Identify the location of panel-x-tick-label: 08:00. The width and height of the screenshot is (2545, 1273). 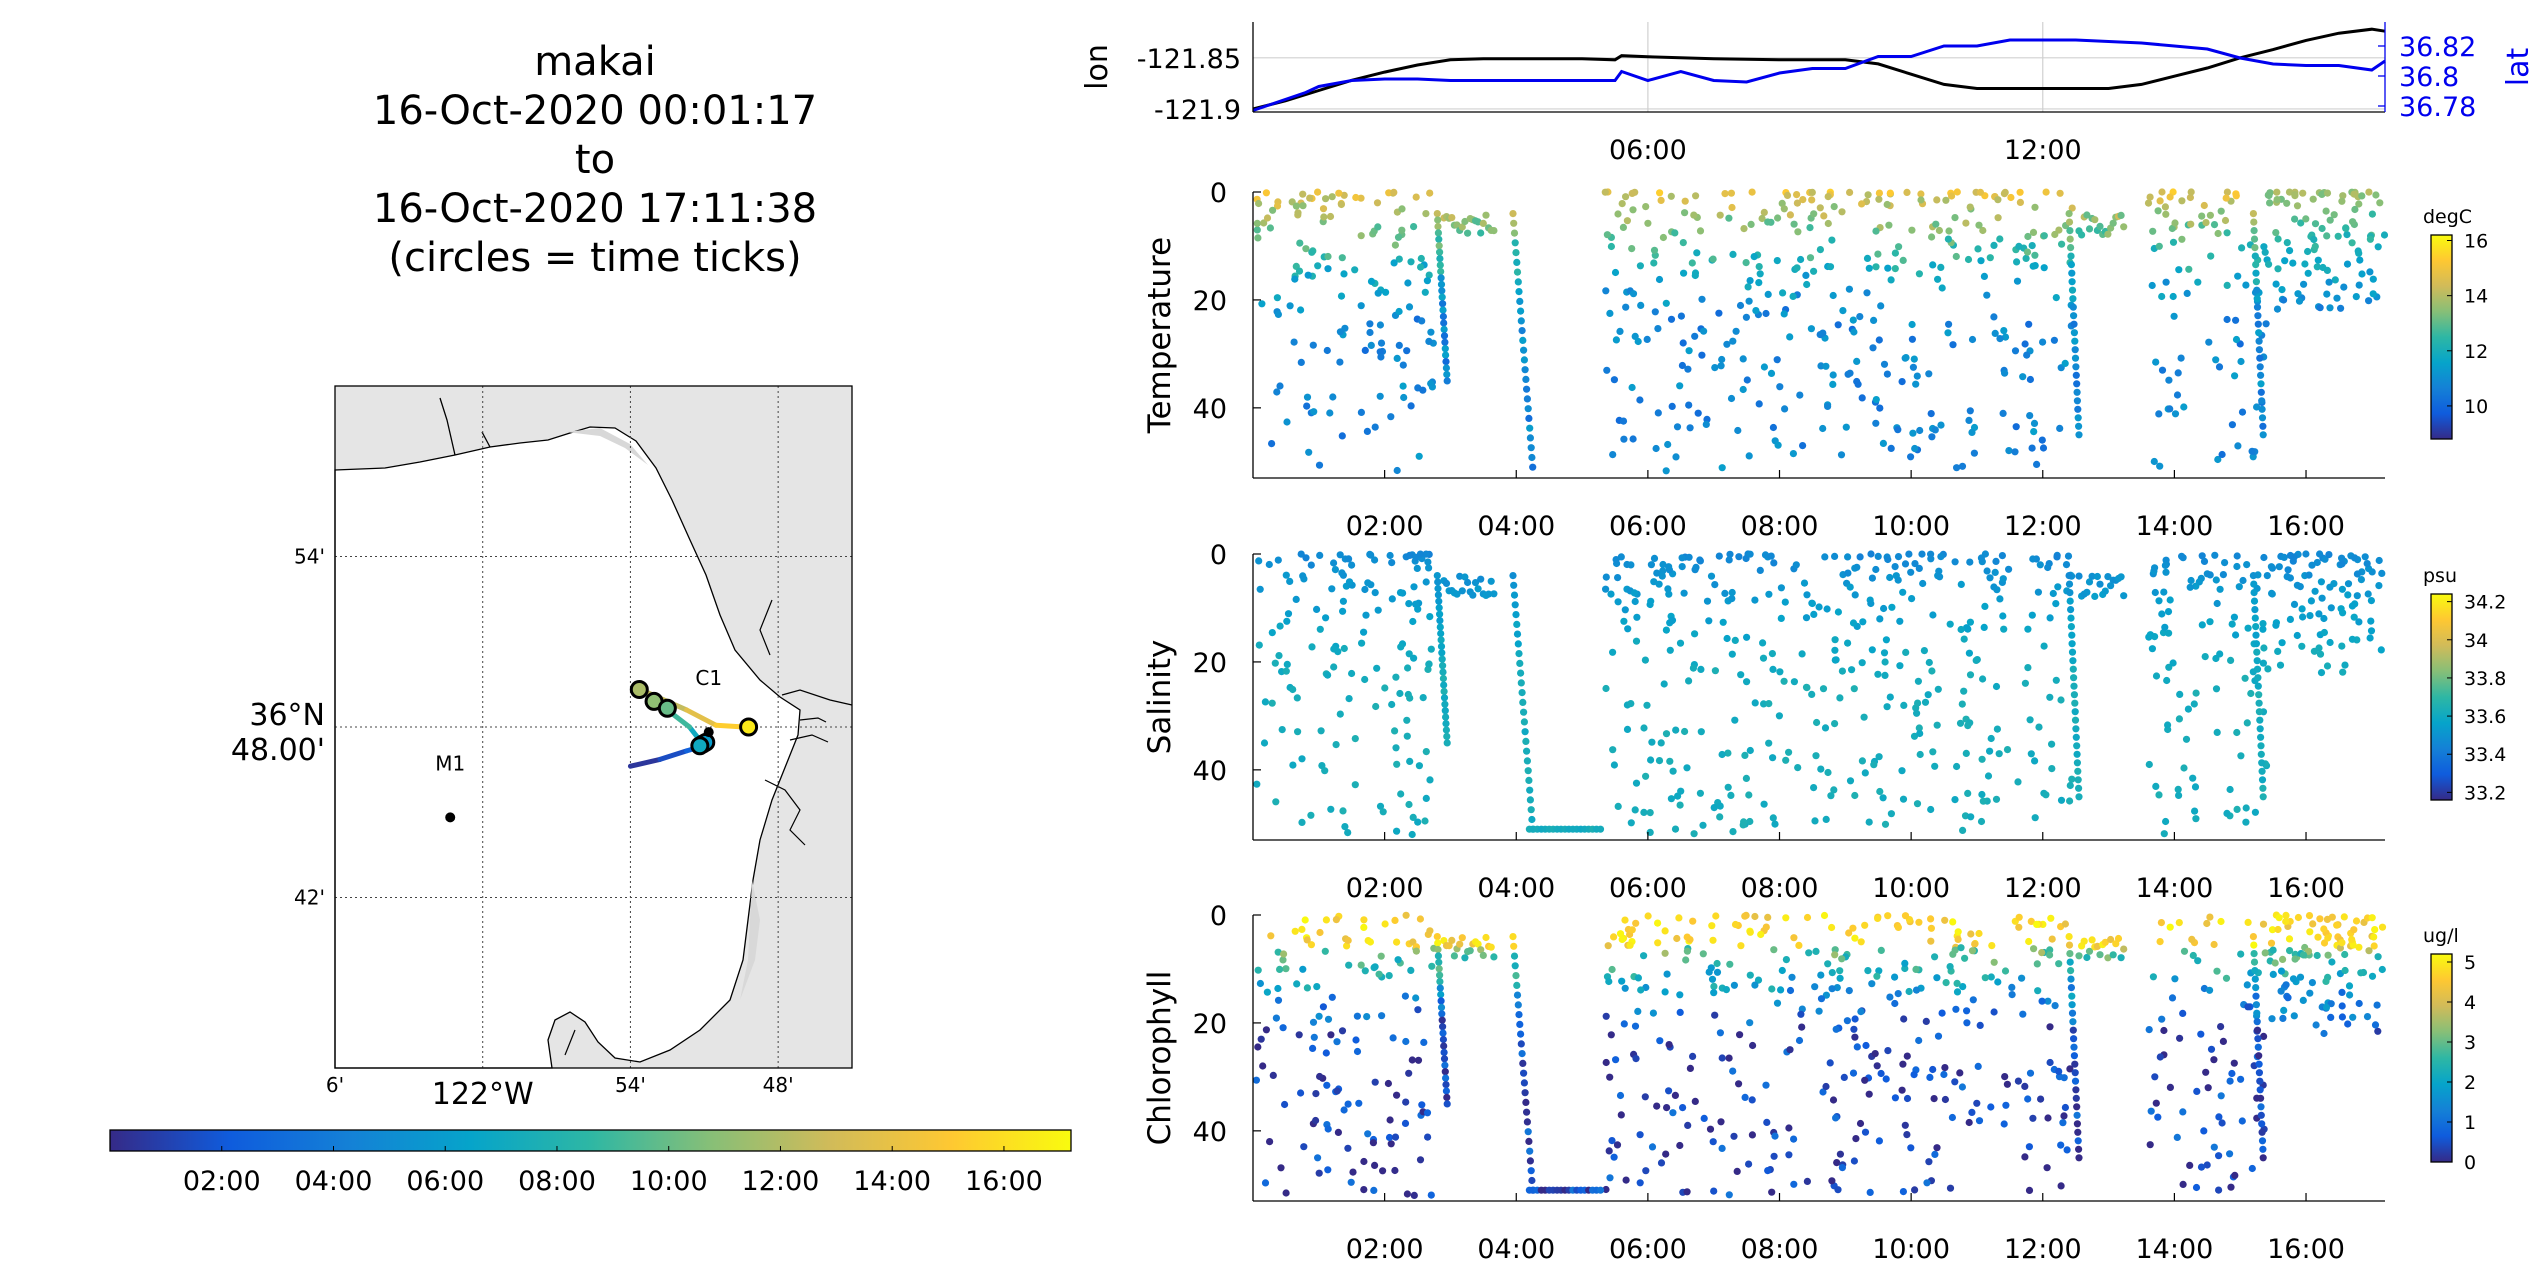
(1780, 1249).